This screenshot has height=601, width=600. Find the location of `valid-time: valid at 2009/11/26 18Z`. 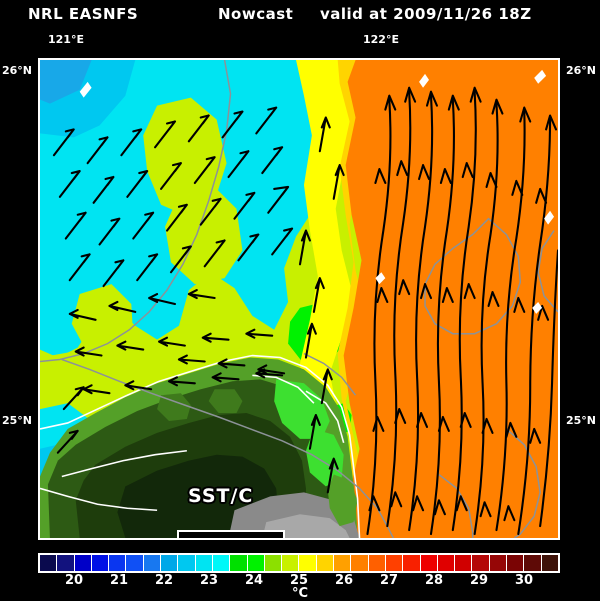

valid-time: valid at 2009/11/26 18Z is located at coordinates (426, 14).